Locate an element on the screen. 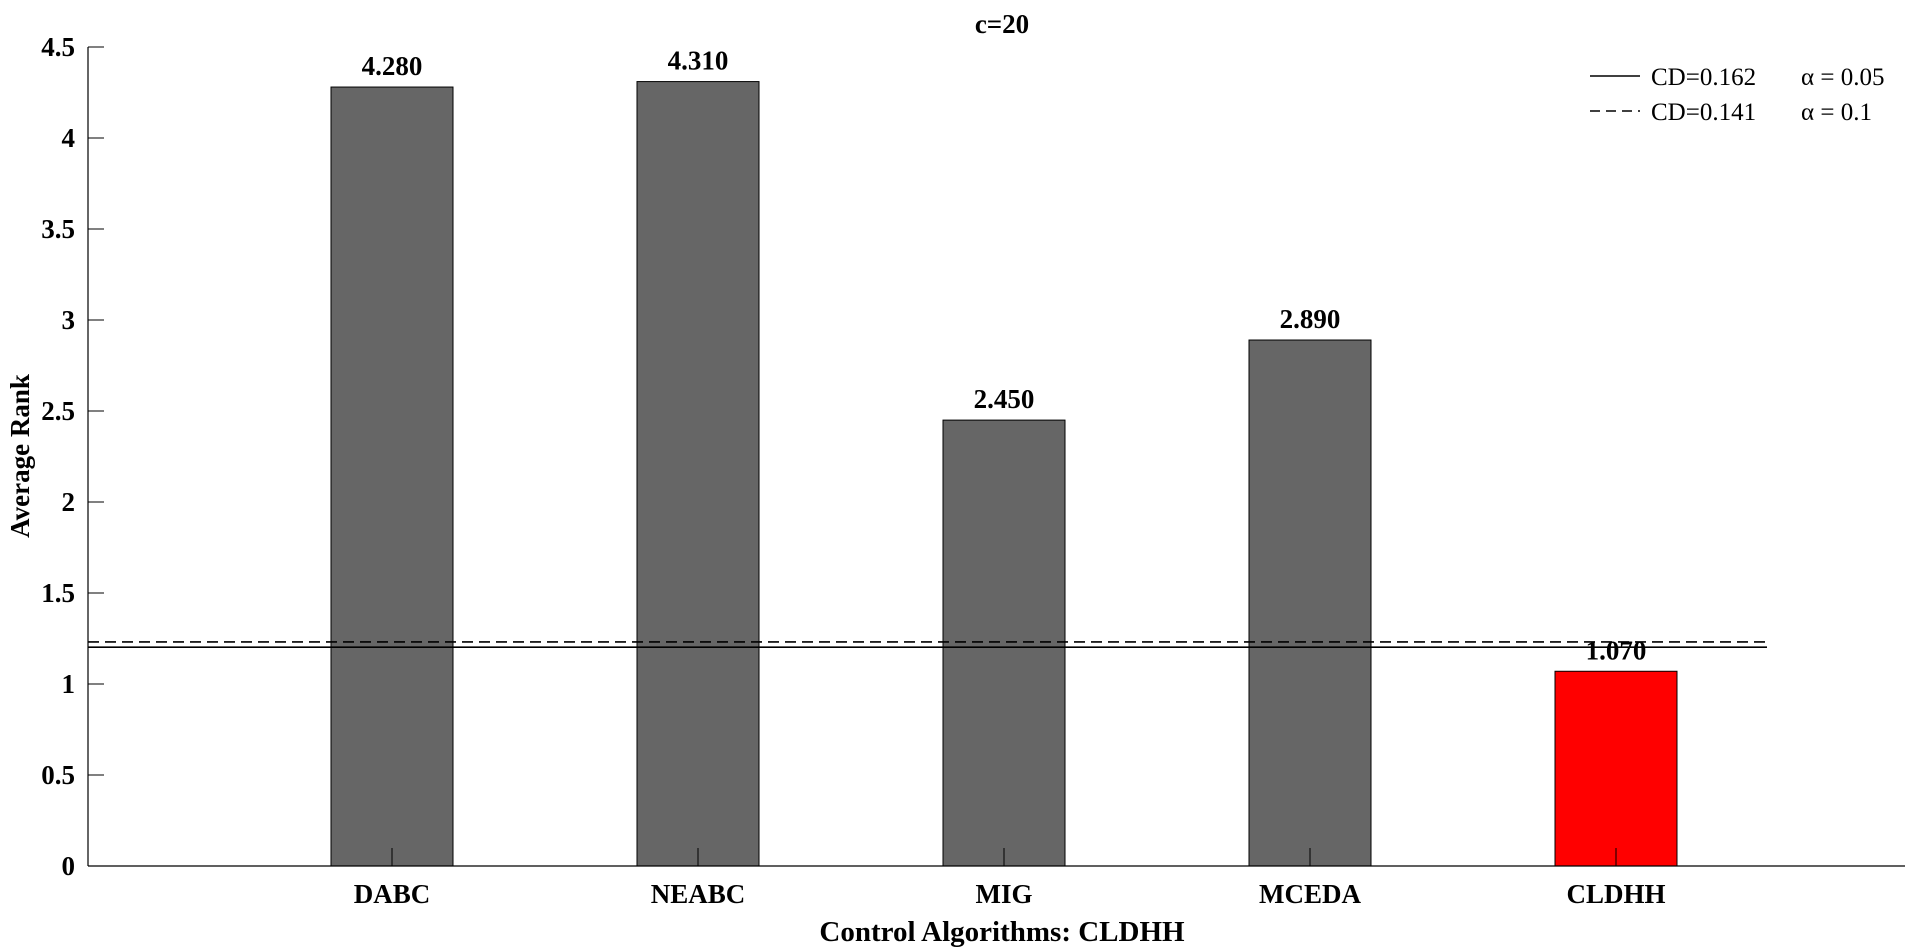 Image resolution: width=1920 pixels, height=949 pixels. bar-mig is located at coordinates (1004, 643).